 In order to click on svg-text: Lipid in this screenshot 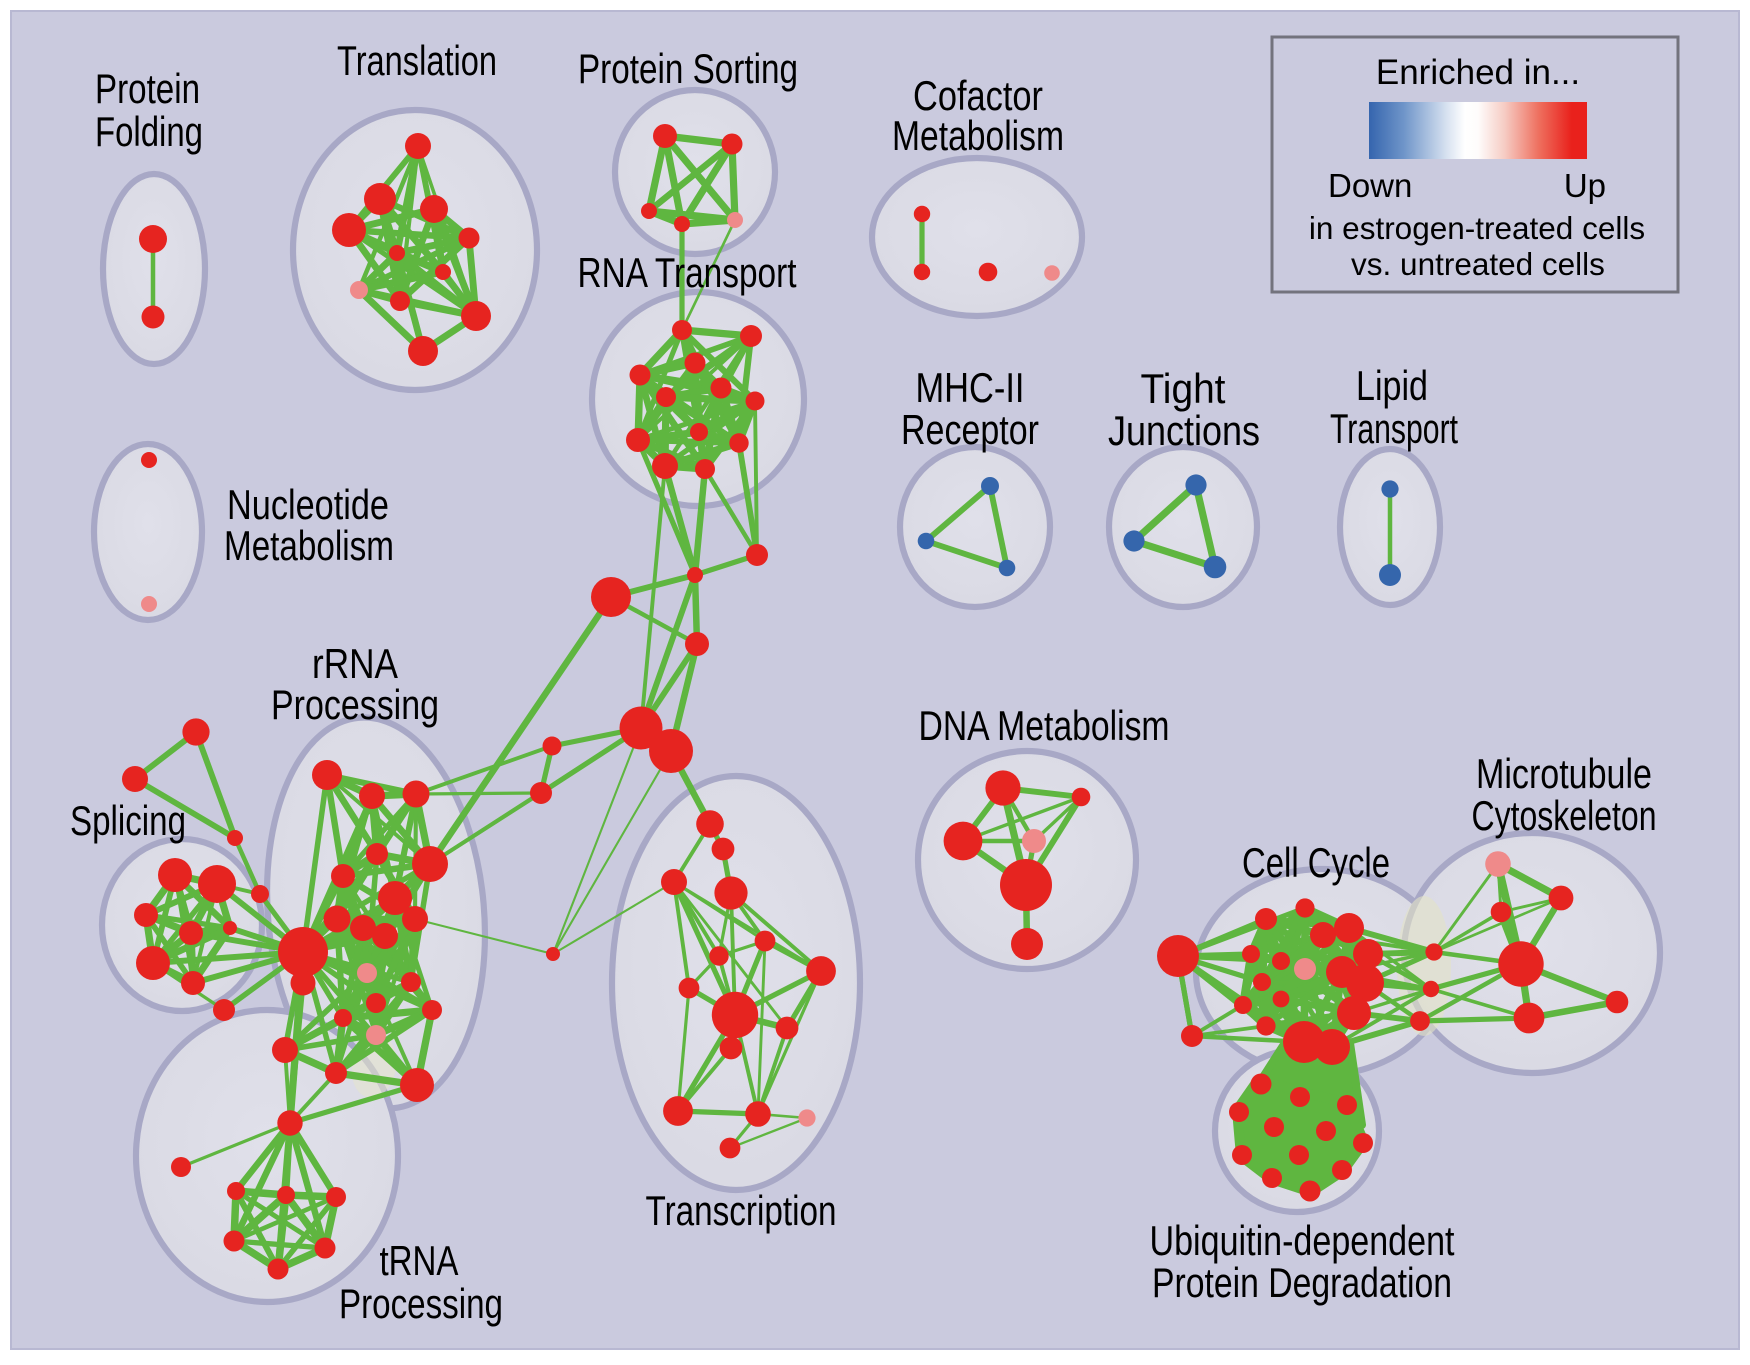, I will do `click(1392, 385)`.